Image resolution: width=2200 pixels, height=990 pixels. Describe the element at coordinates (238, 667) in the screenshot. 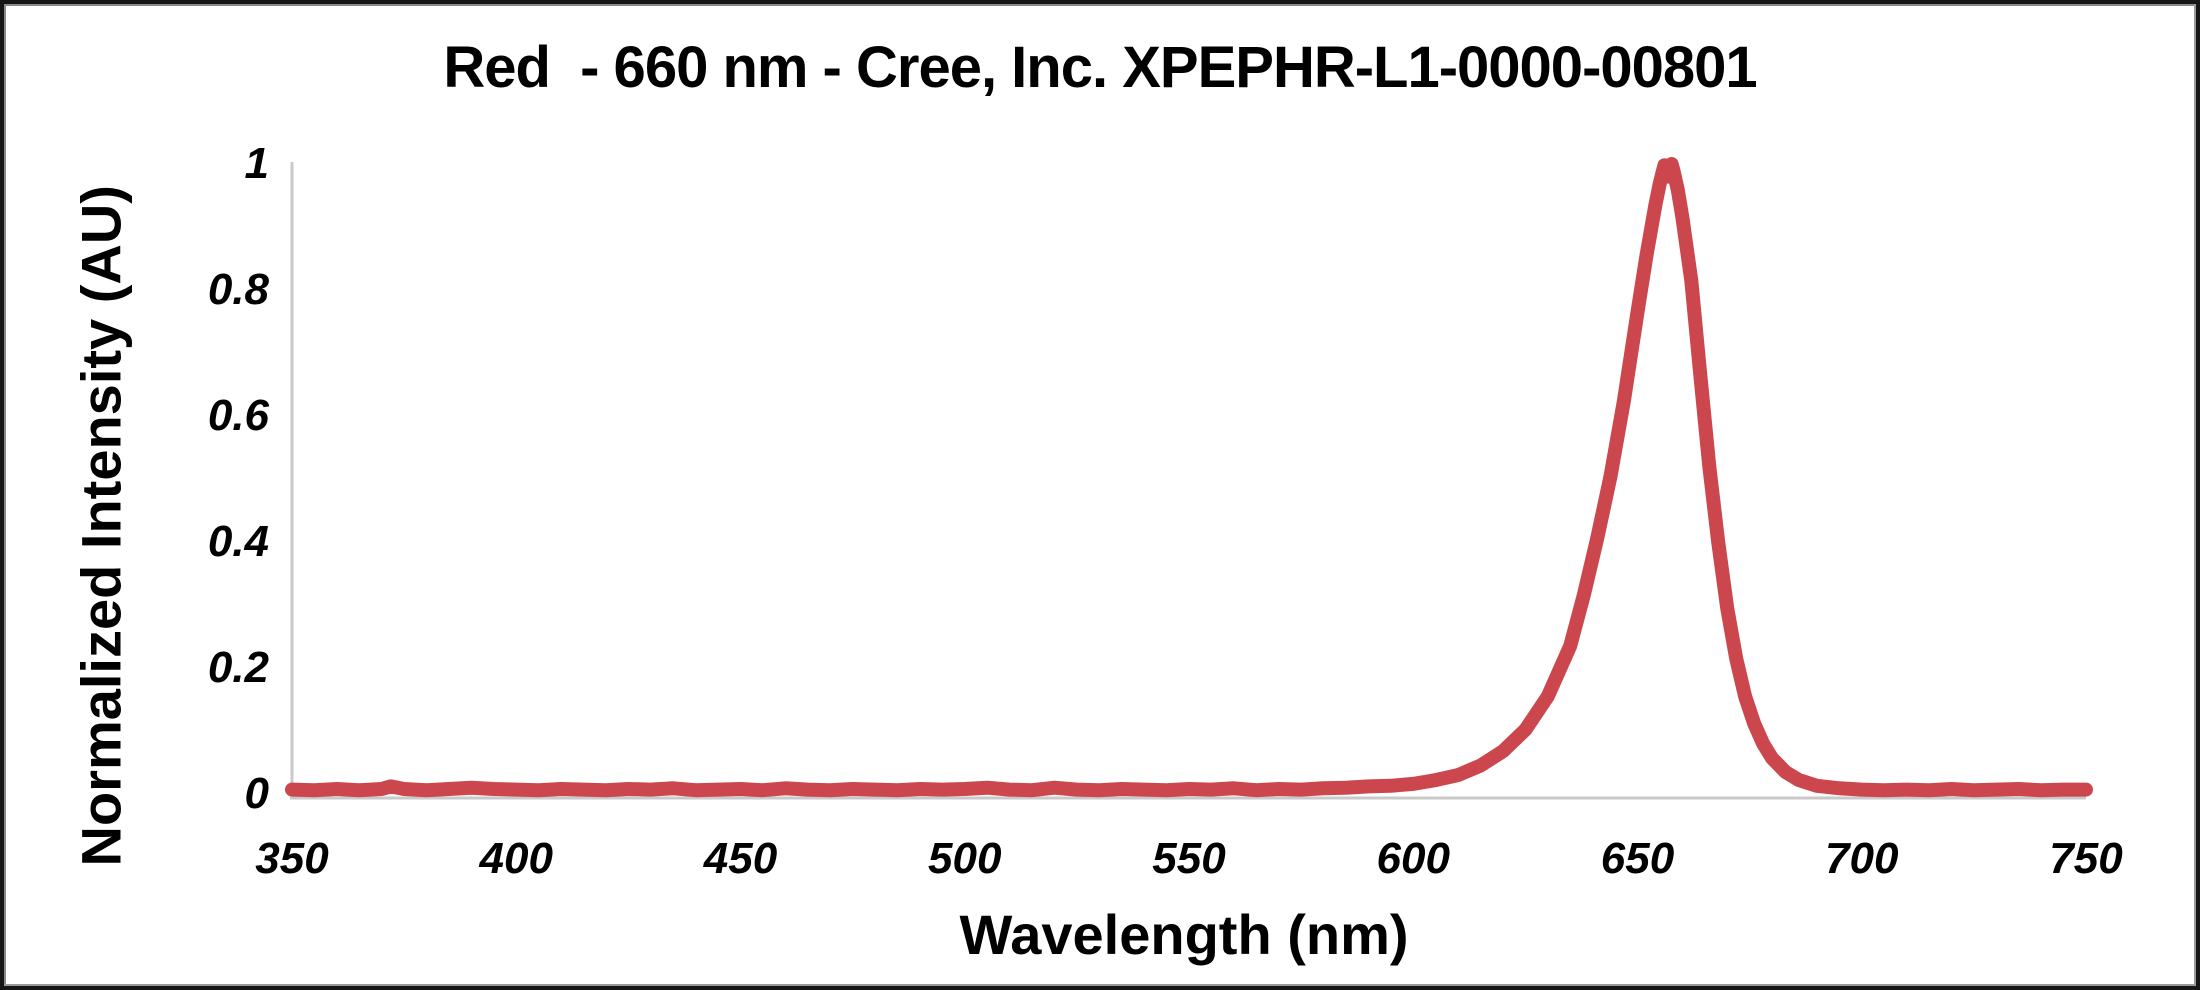

I see `y-tick-label: 0.2` at that location.